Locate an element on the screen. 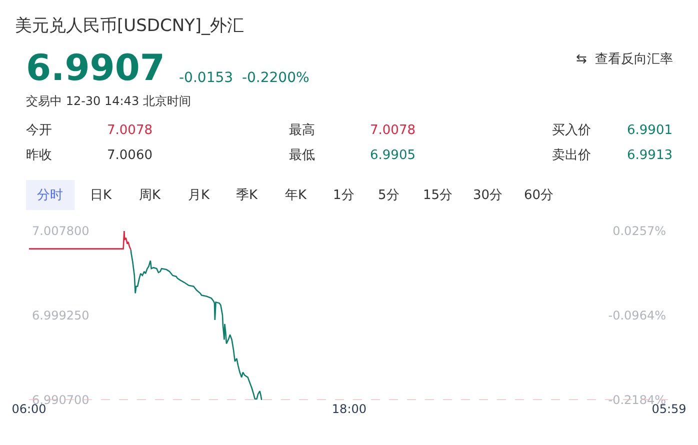 The image size is (698, 445). text: 买入价 is located at coordinates (571, 130).